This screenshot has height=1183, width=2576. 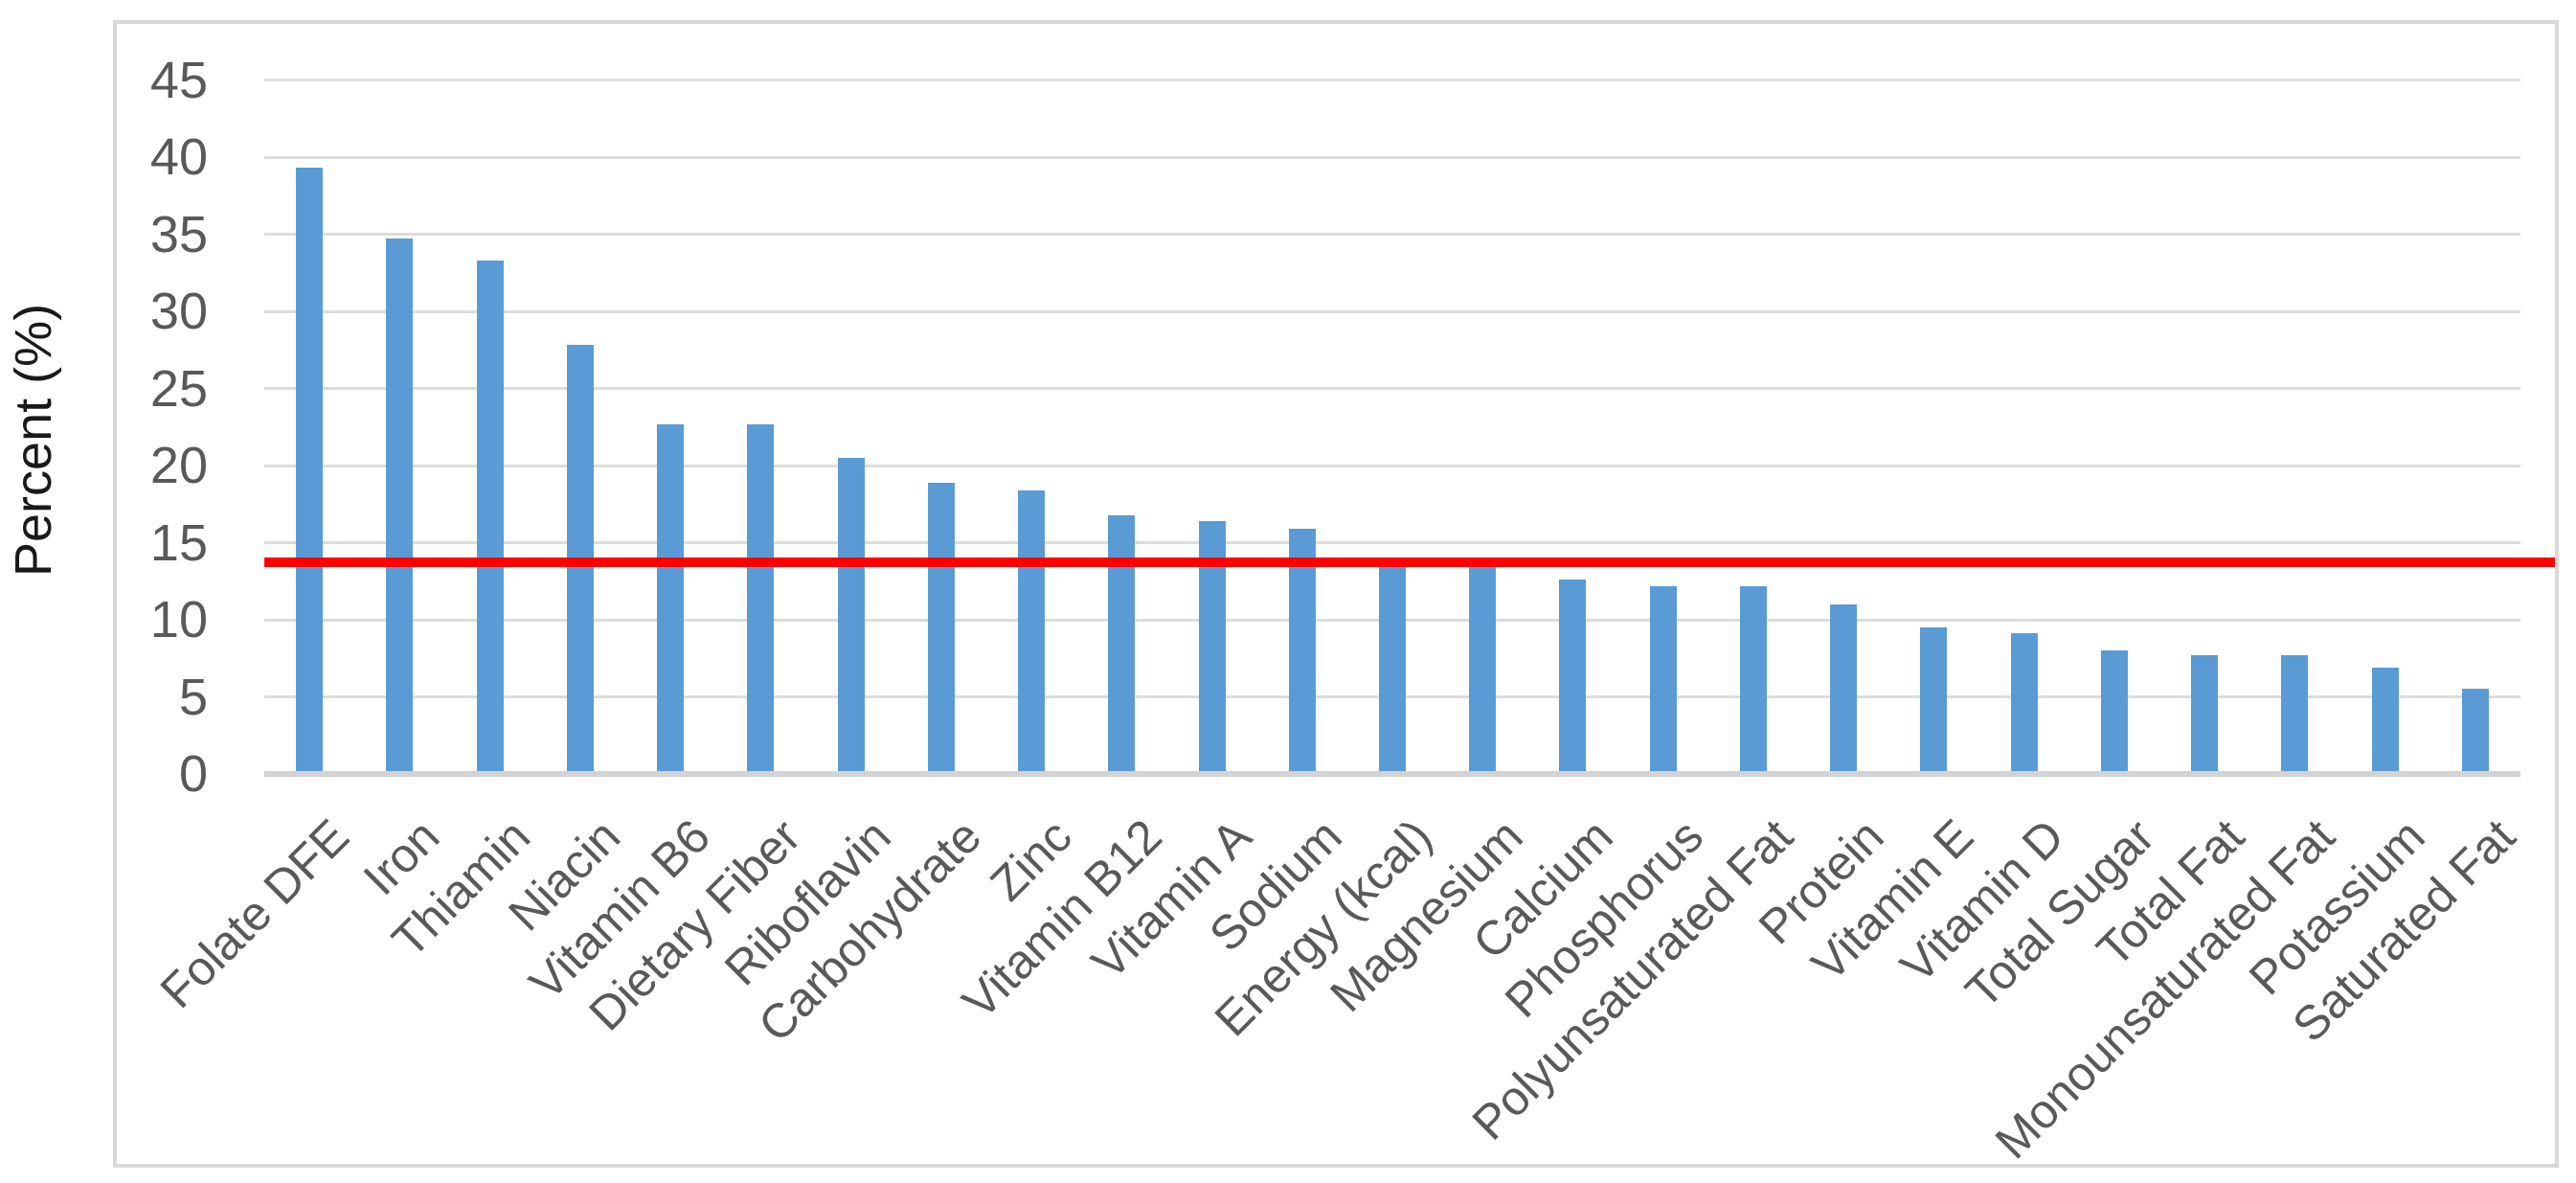 What do you see at coordinates (2024, 704) in the screenshot?
I see `bar-vitamin-d` at bounding box center [2024, 704].